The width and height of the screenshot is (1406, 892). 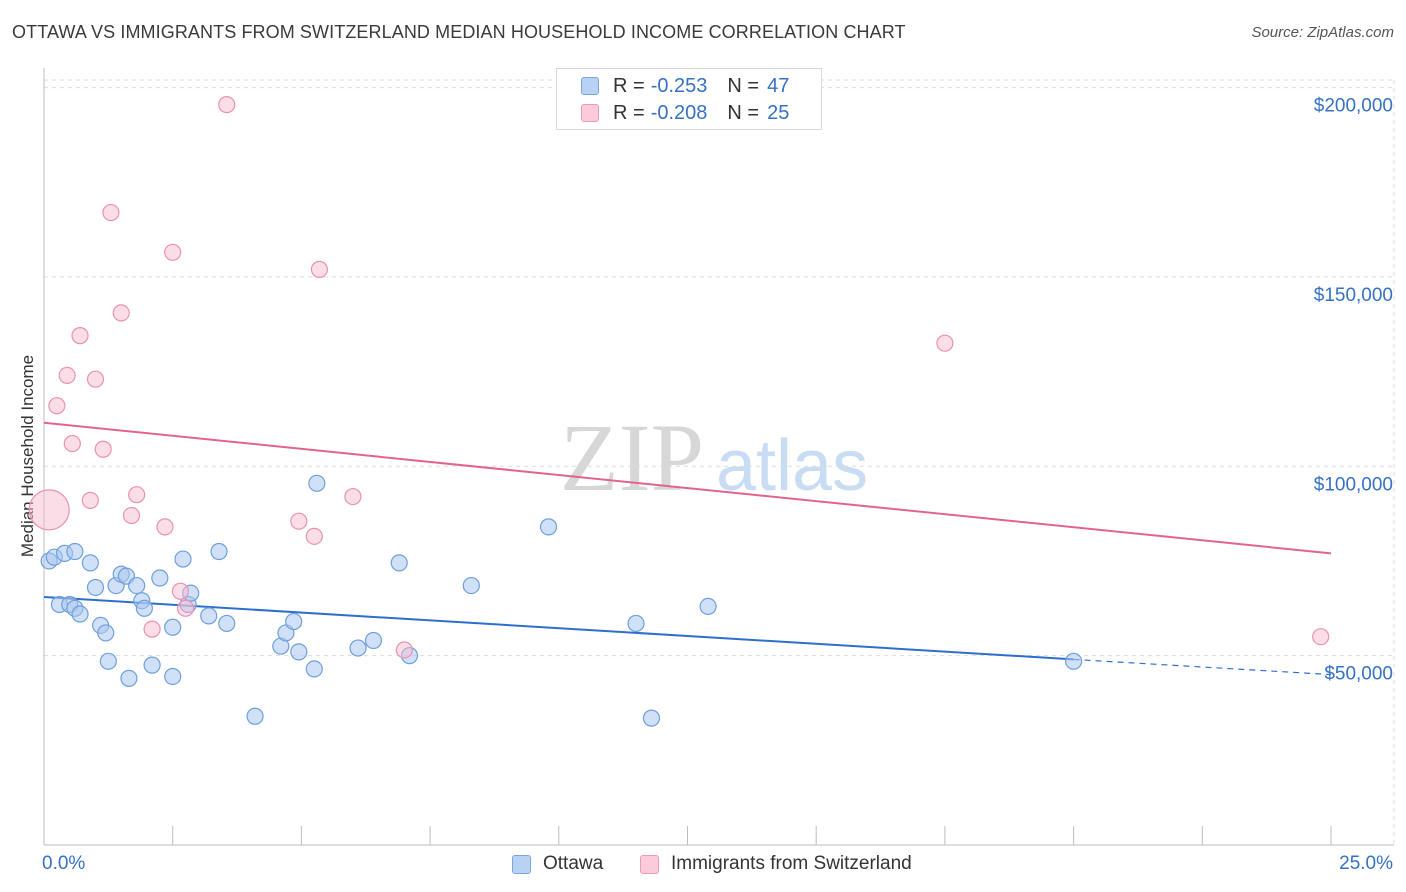 What do you see at coordinates (1202, 667) in the screenshot?
I see `ottawa-trend-extension` at bounding box center [1202, 667].